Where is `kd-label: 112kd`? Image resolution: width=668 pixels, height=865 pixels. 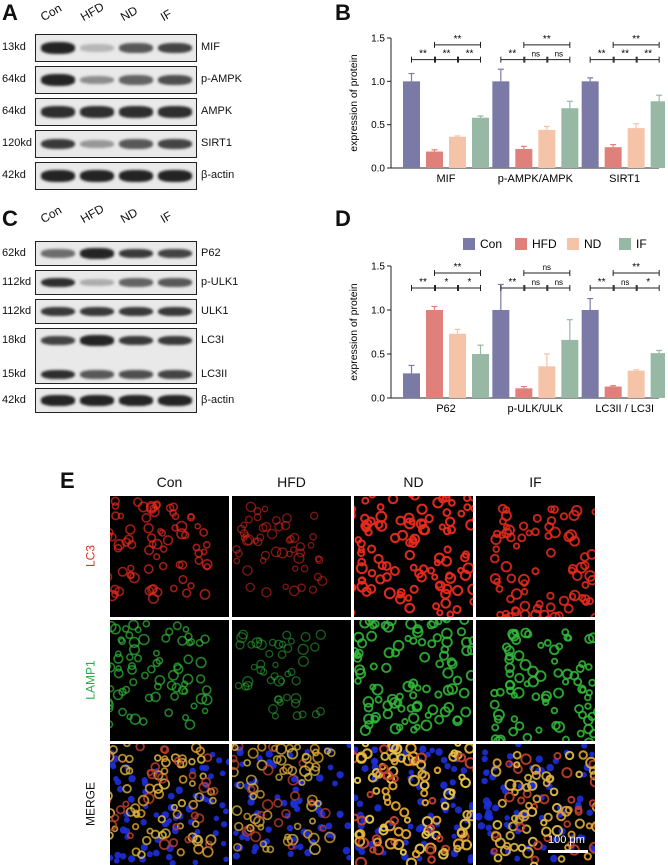 kd-label: 112kd is located at coordinates (16, 311).